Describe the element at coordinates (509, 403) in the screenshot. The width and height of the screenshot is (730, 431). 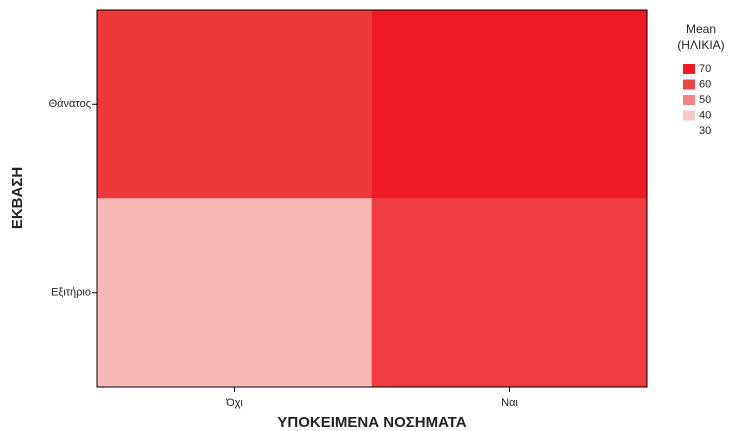
I see `x-tick-label: Ναι` at that location.